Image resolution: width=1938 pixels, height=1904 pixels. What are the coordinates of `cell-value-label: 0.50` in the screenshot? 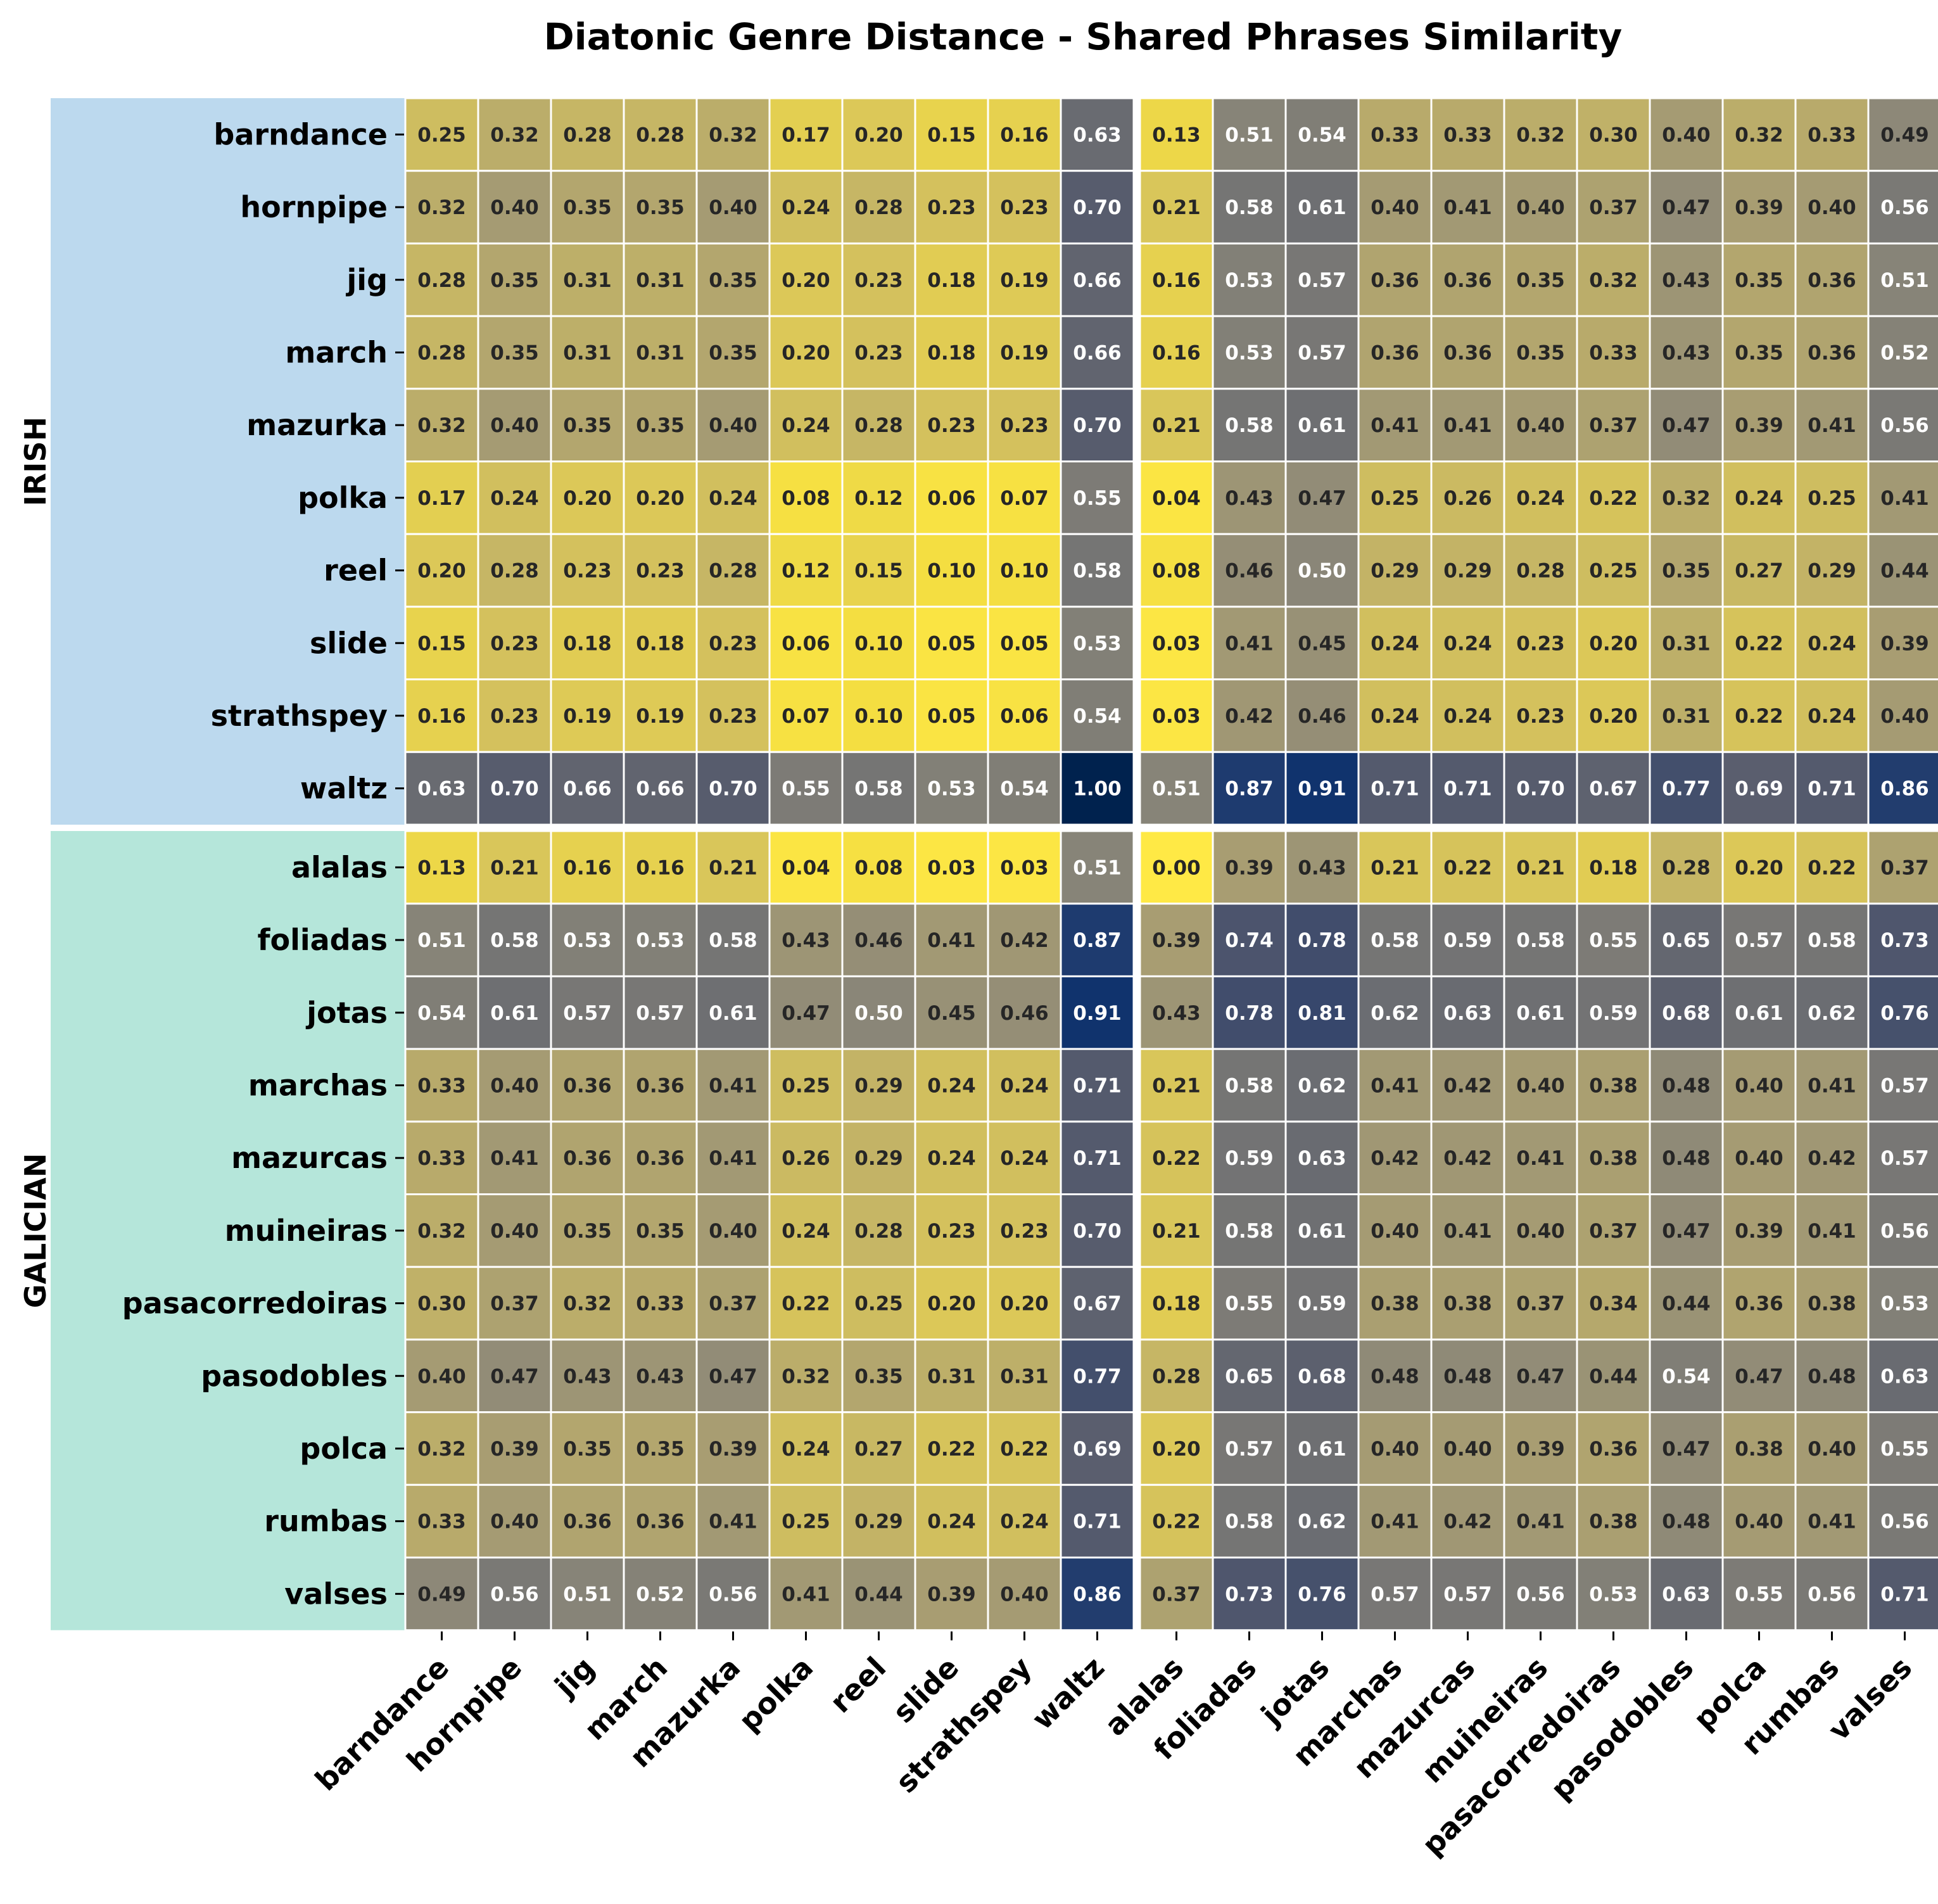 It's located at (1322, 571).